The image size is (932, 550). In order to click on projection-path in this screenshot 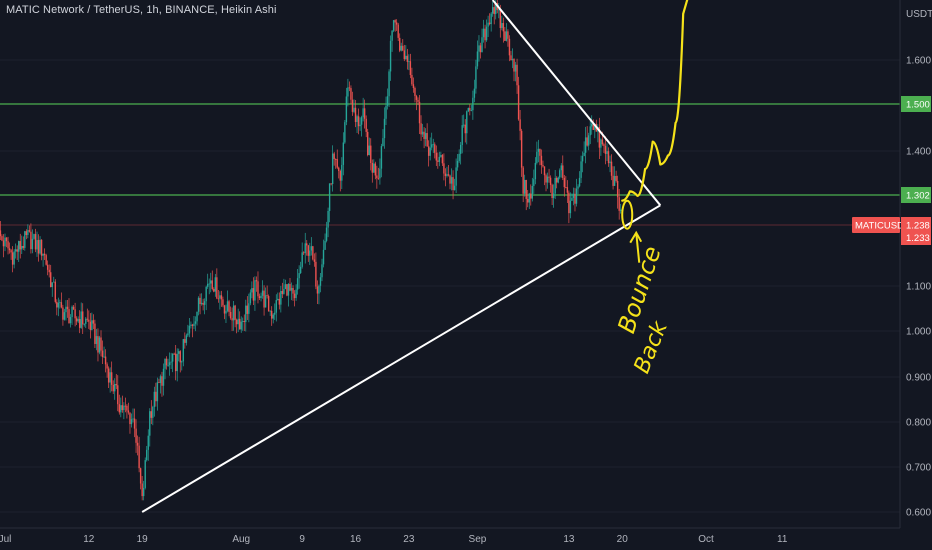, I will do `click(655, 101)`.